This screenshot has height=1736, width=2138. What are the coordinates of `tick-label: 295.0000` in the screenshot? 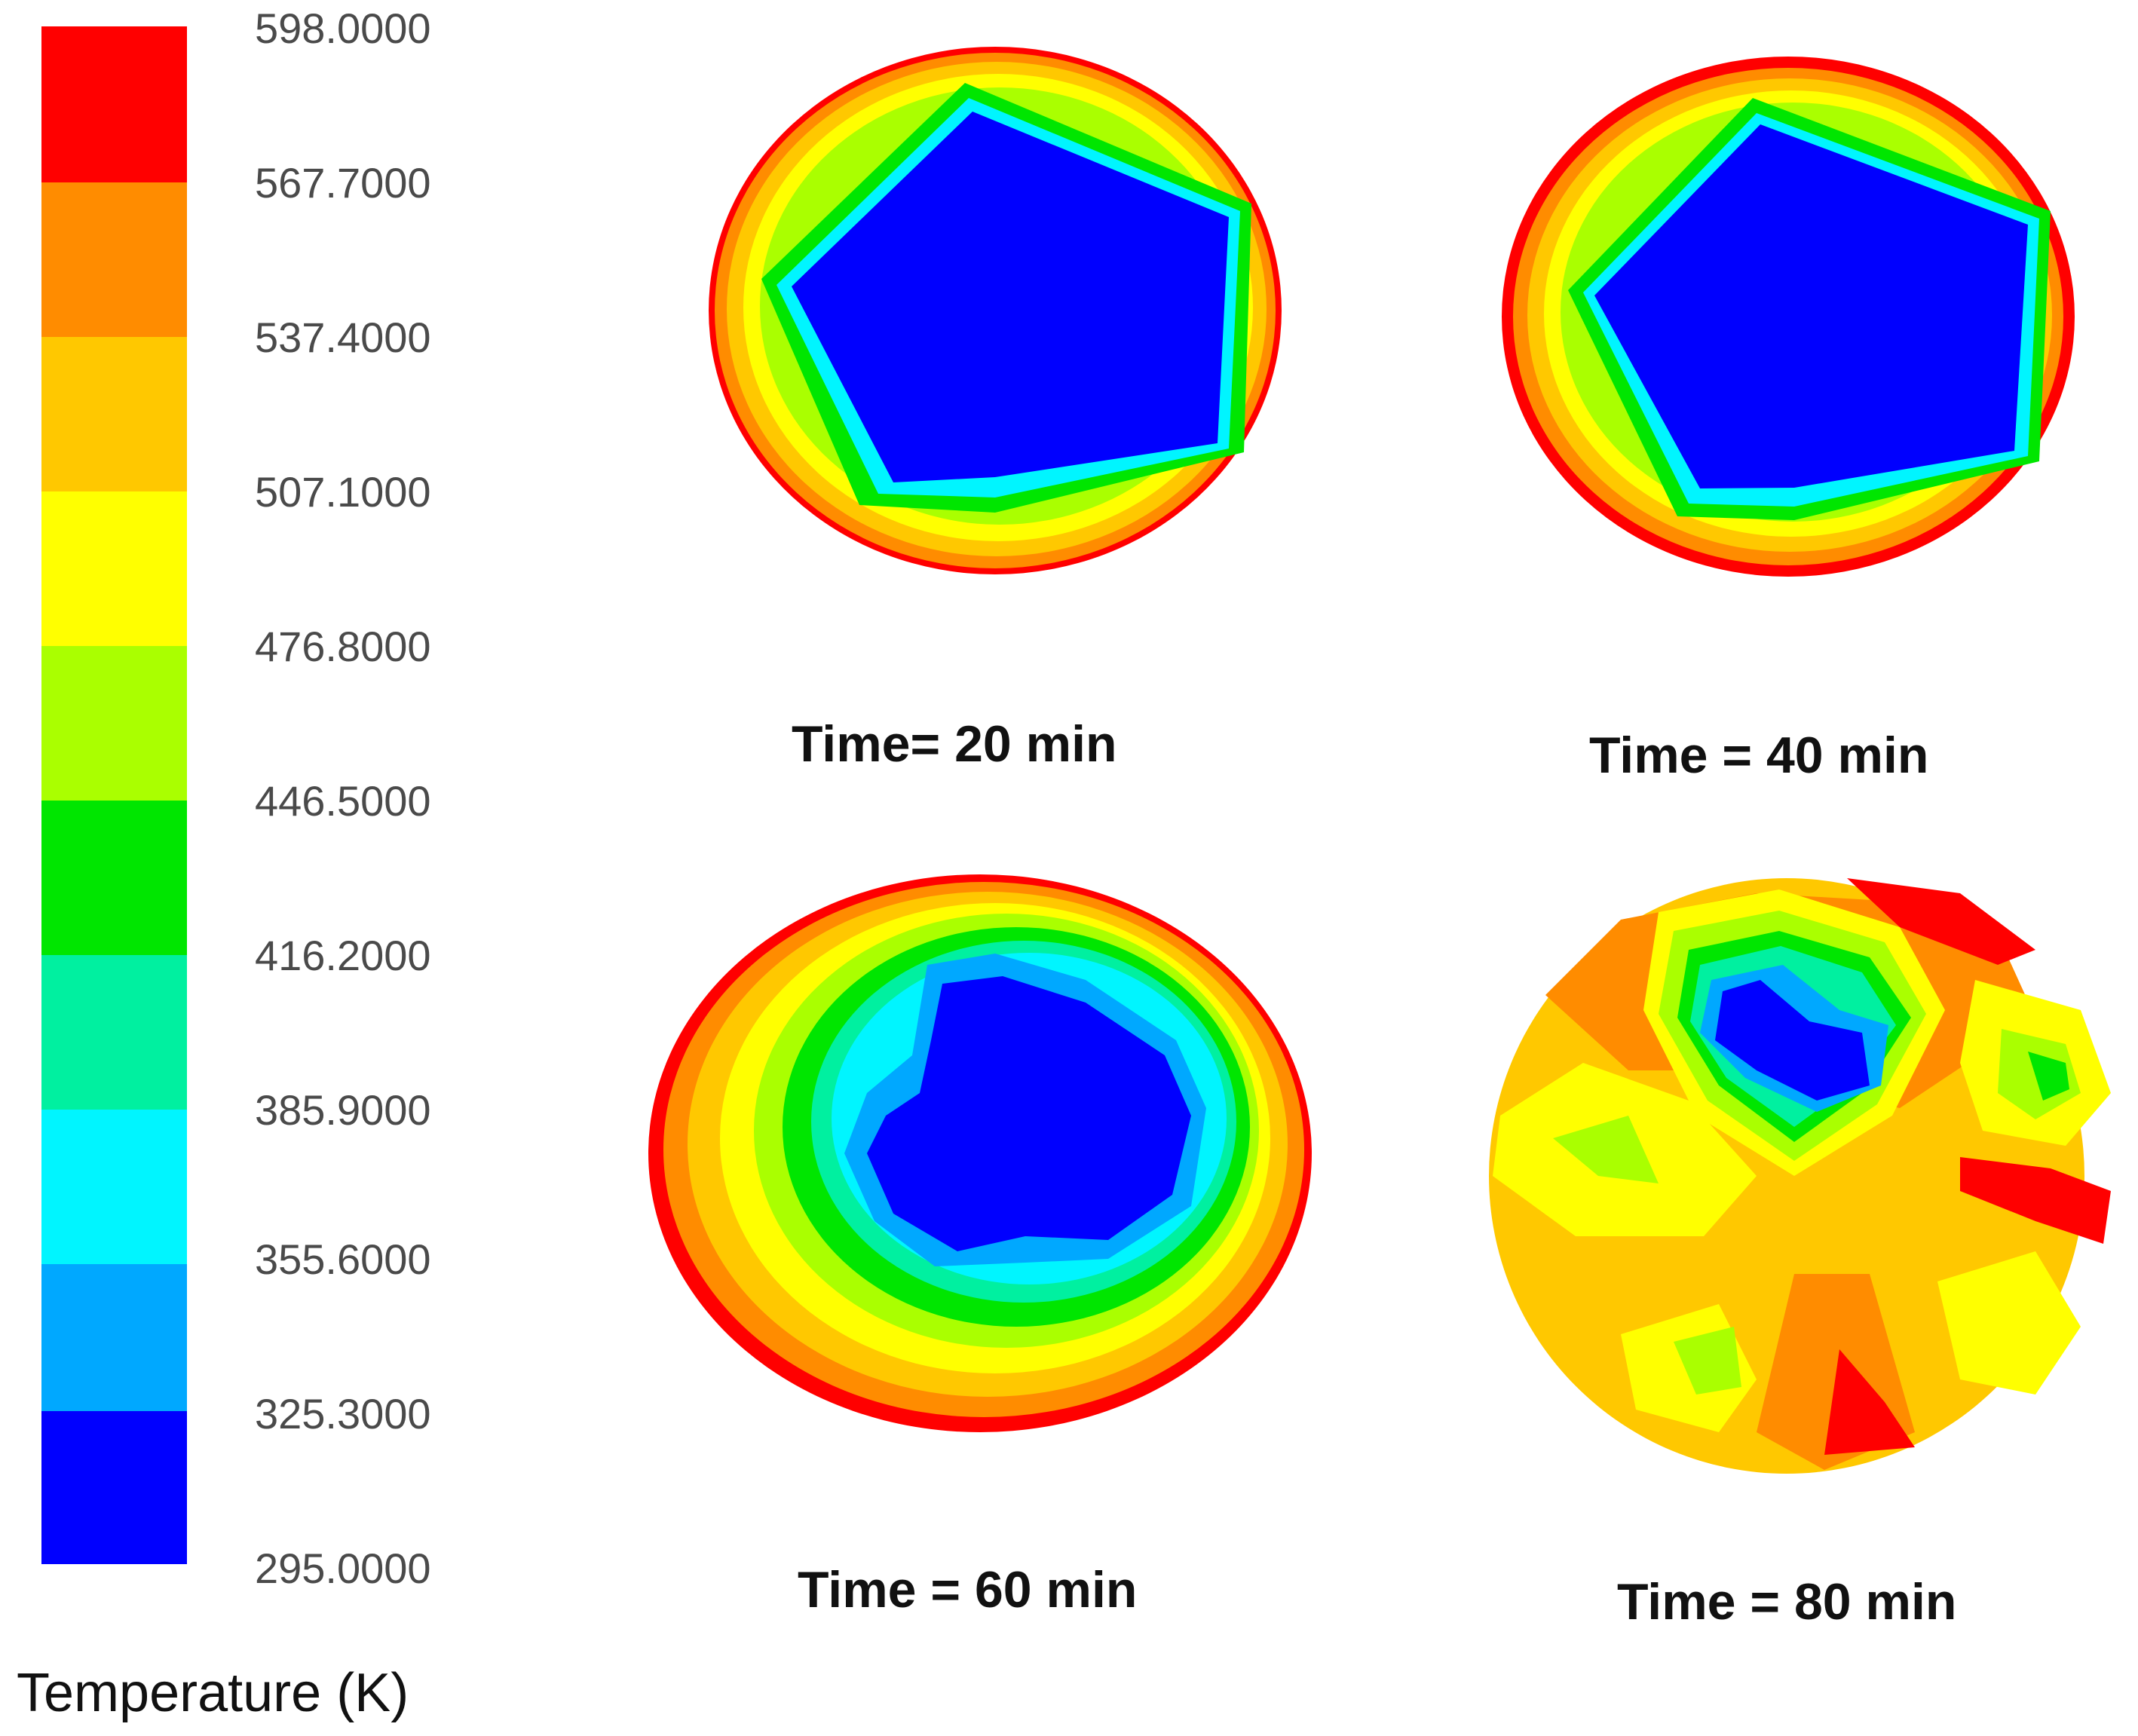 It's located at (343, 1568).